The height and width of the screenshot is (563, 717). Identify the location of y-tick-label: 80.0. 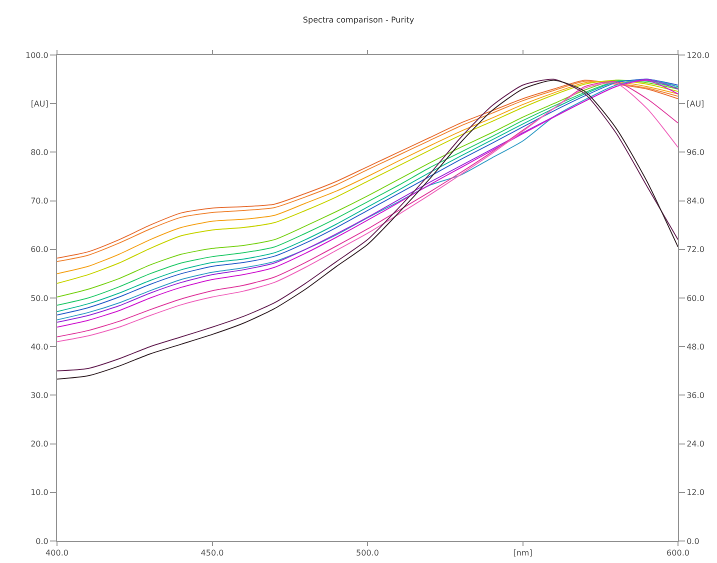
(39, 152).